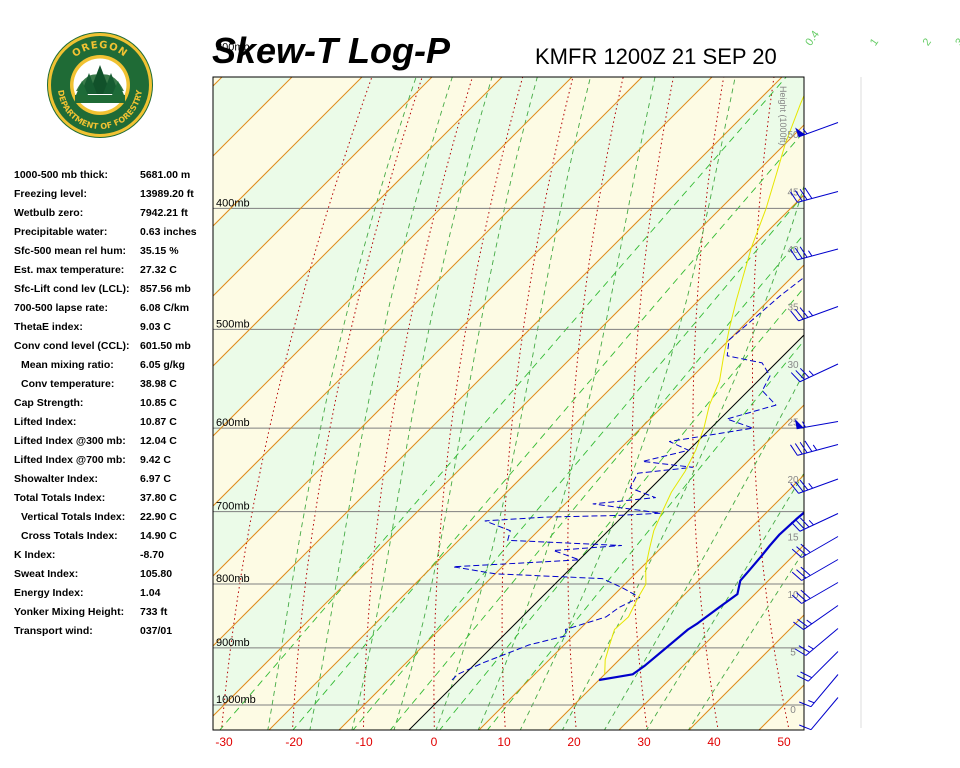 The image size is (960, 768). I want to click on index-value: -8.70, so click(152, 555).